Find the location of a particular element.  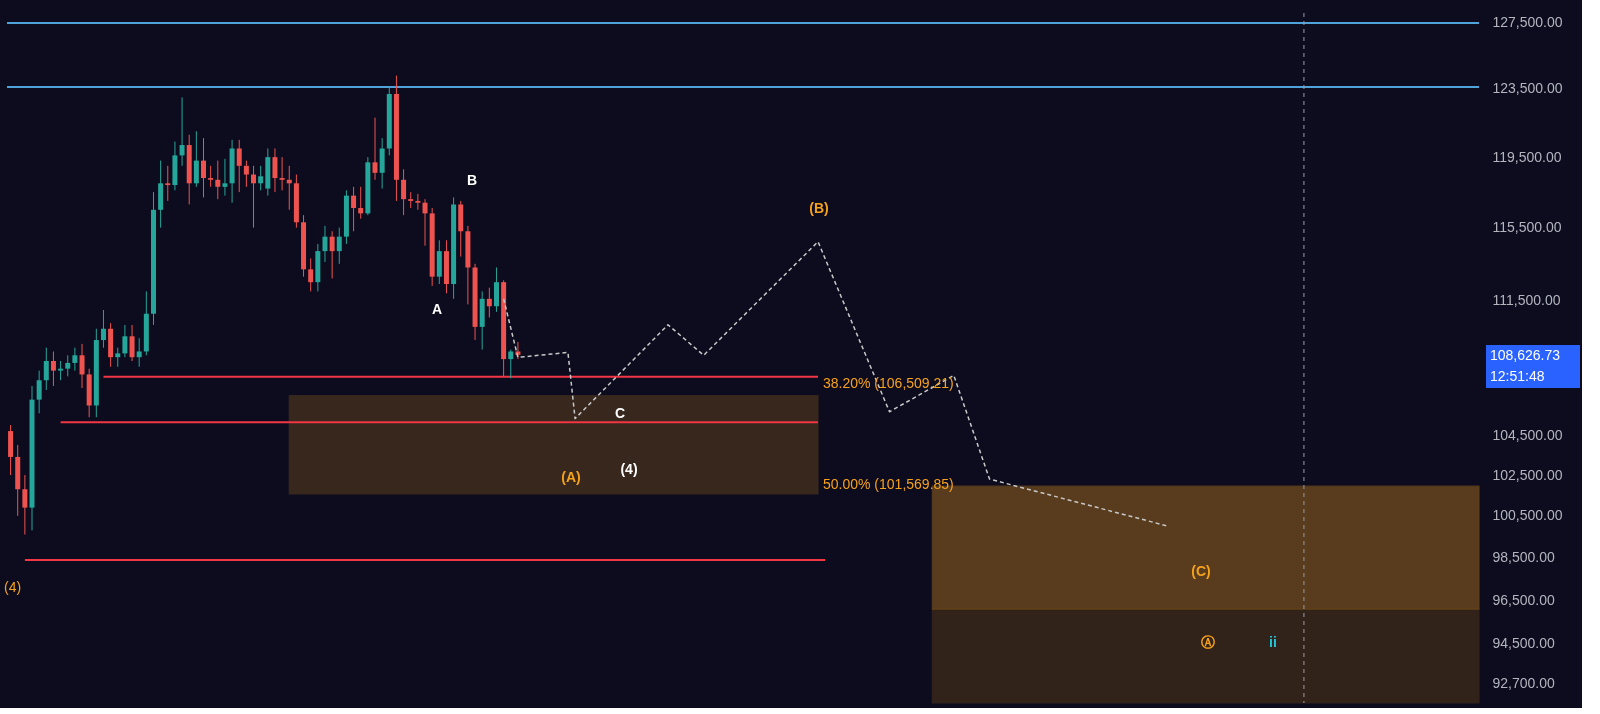

text: 12:51:48 is located at coordinates (1517, 376).